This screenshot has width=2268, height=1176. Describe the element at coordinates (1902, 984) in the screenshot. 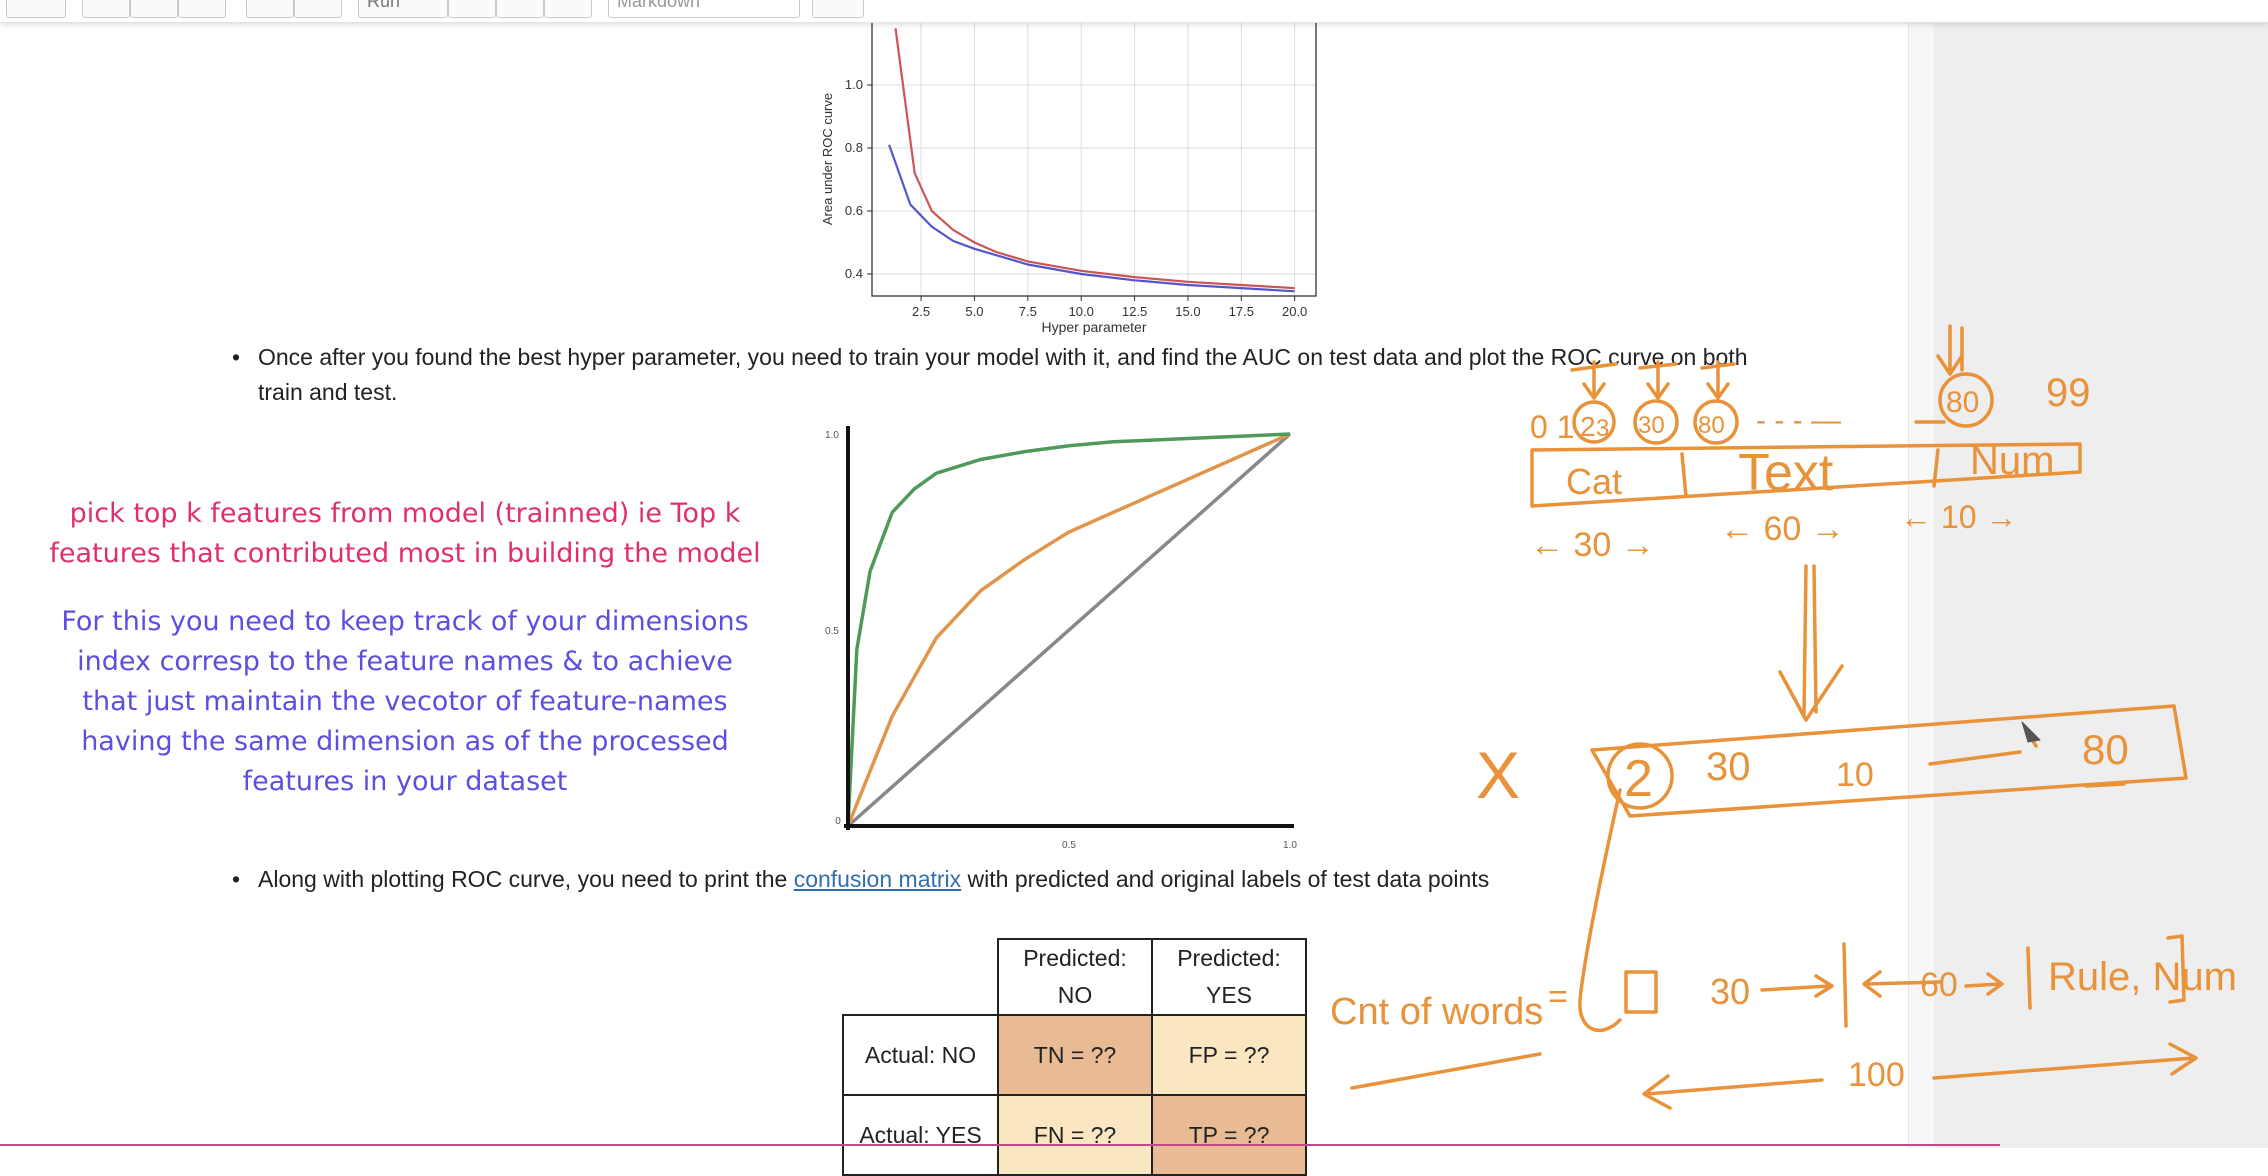

I see `arrow-60-left` at that location.